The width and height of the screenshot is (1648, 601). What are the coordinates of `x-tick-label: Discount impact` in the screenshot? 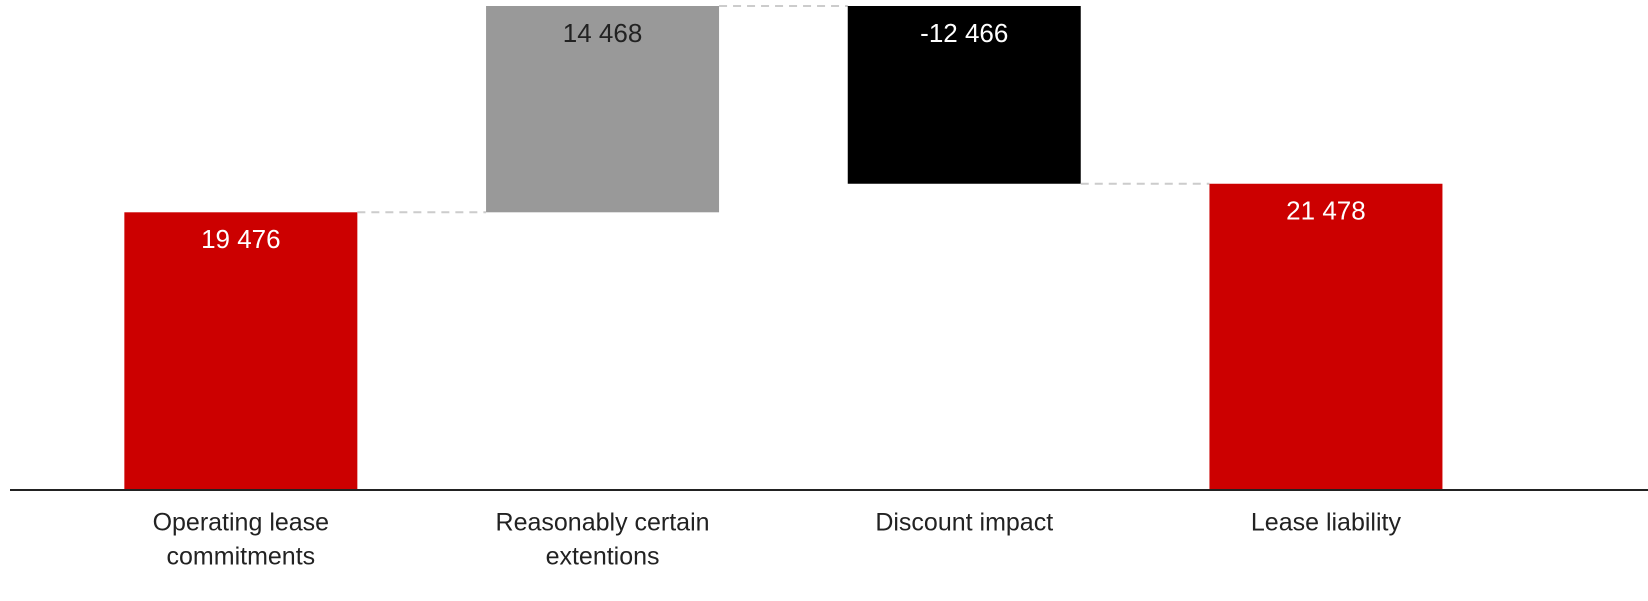 It's located at (964, 523).